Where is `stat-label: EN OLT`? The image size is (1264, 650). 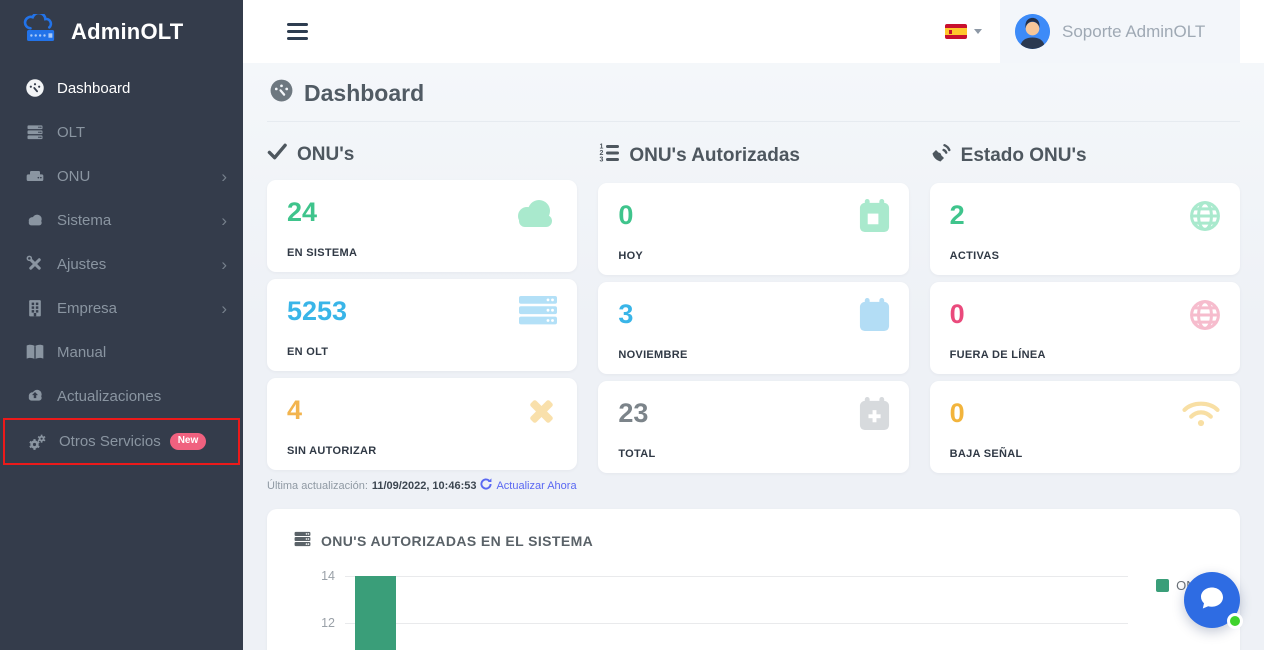 stat-label: EN OLT is located at coordinates (308, 352).